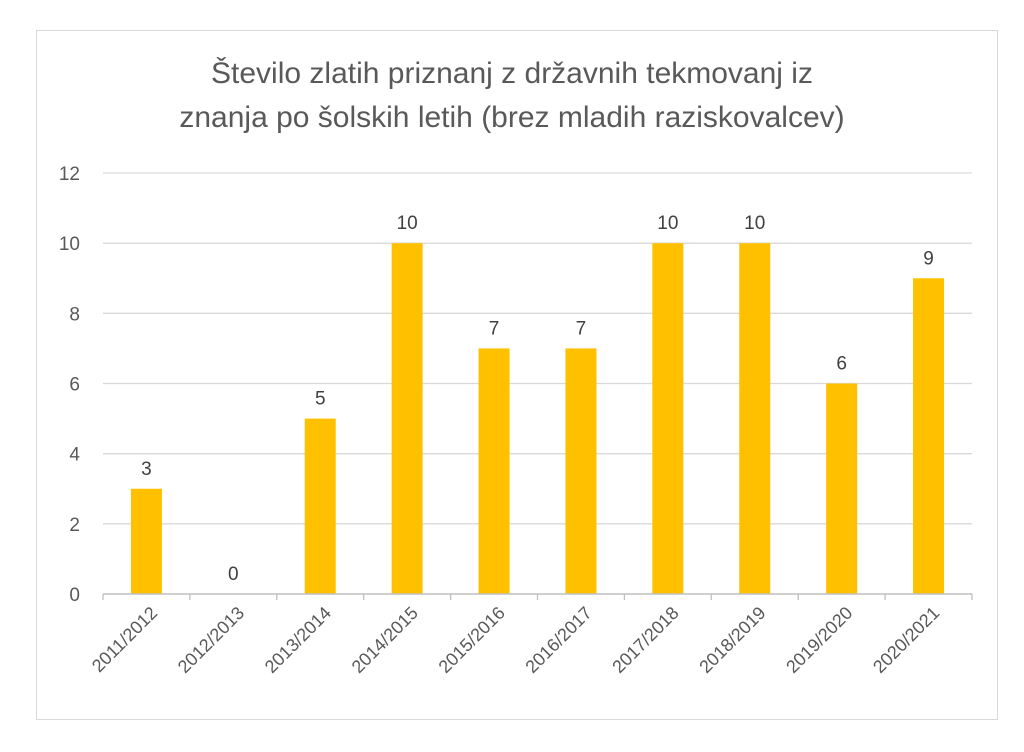 The image size is (1024, 752). Describe the element at coordinates (558, 640) in the screenshot. I see `x-category-label: 2016/2017` at that location.